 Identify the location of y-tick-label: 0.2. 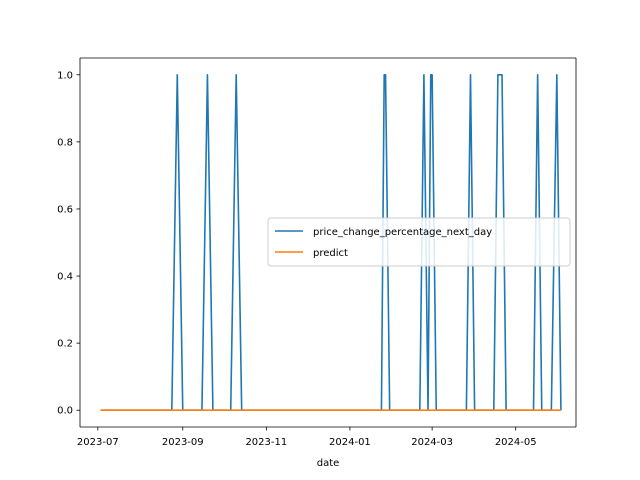
(65, 344).